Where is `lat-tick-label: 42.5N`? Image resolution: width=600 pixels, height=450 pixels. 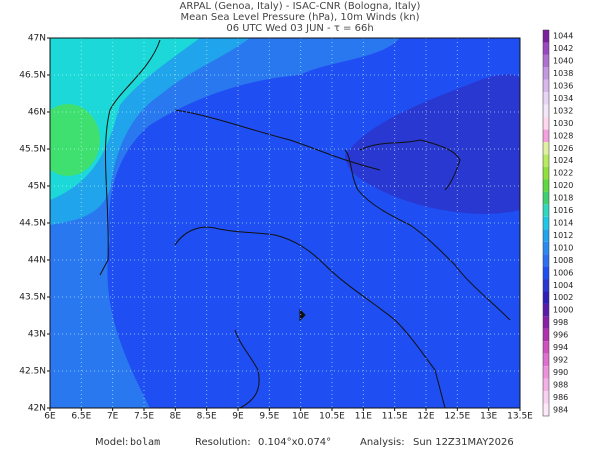
lat-tick-label: 42.5N is located at coordinates (32, 372).